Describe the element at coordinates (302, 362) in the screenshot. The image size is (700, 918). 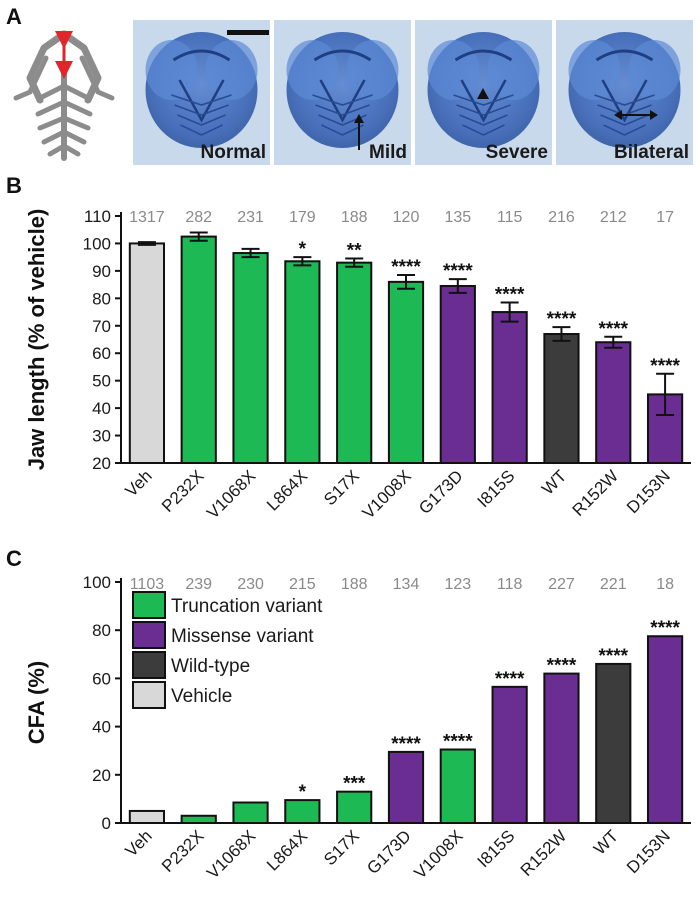
I see `bar-l864x` at that location.